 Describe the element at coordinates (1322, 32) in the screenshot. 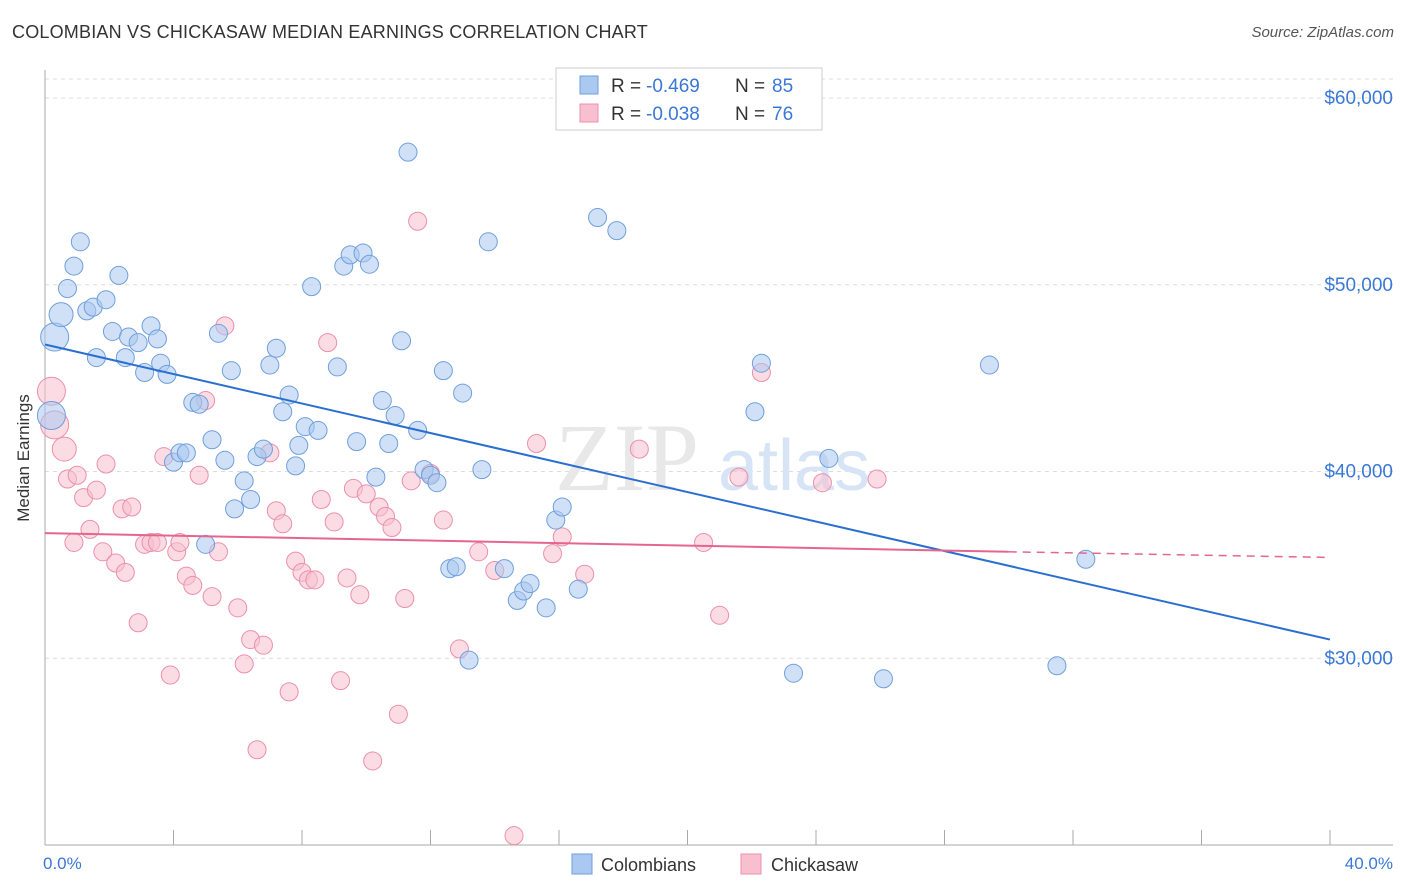

I see `source-label: Source: ZipAtlas.com` at that location.